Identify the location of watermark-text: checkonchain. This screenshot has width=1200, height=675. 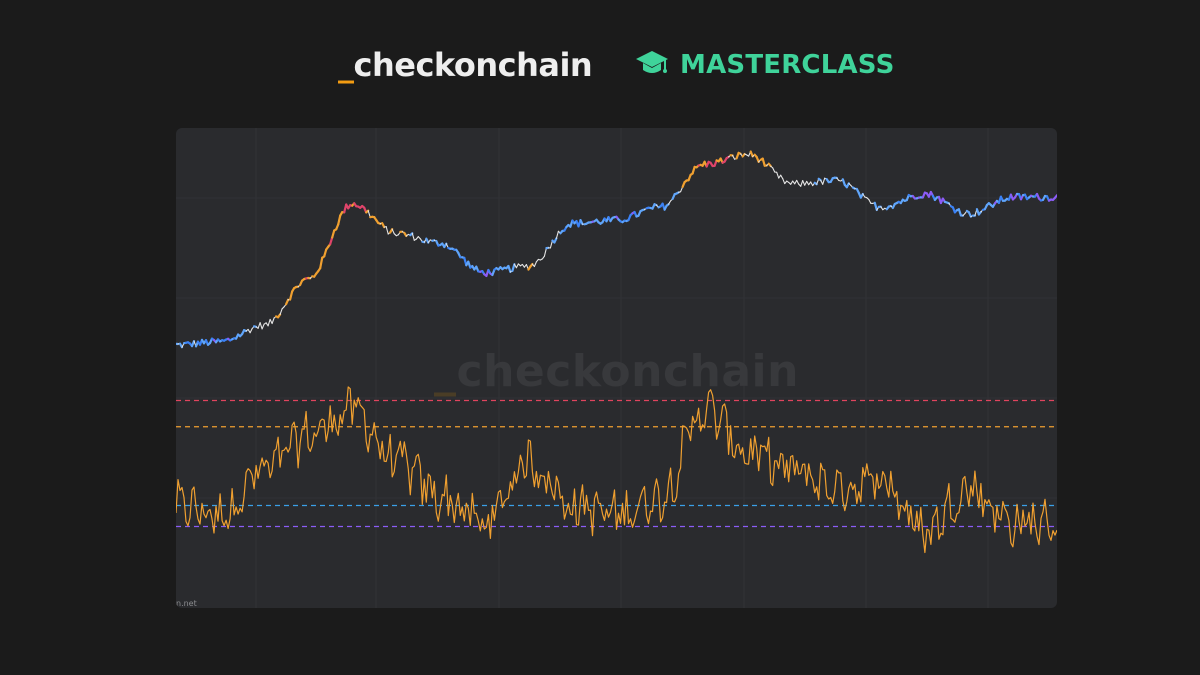
(627, 371).